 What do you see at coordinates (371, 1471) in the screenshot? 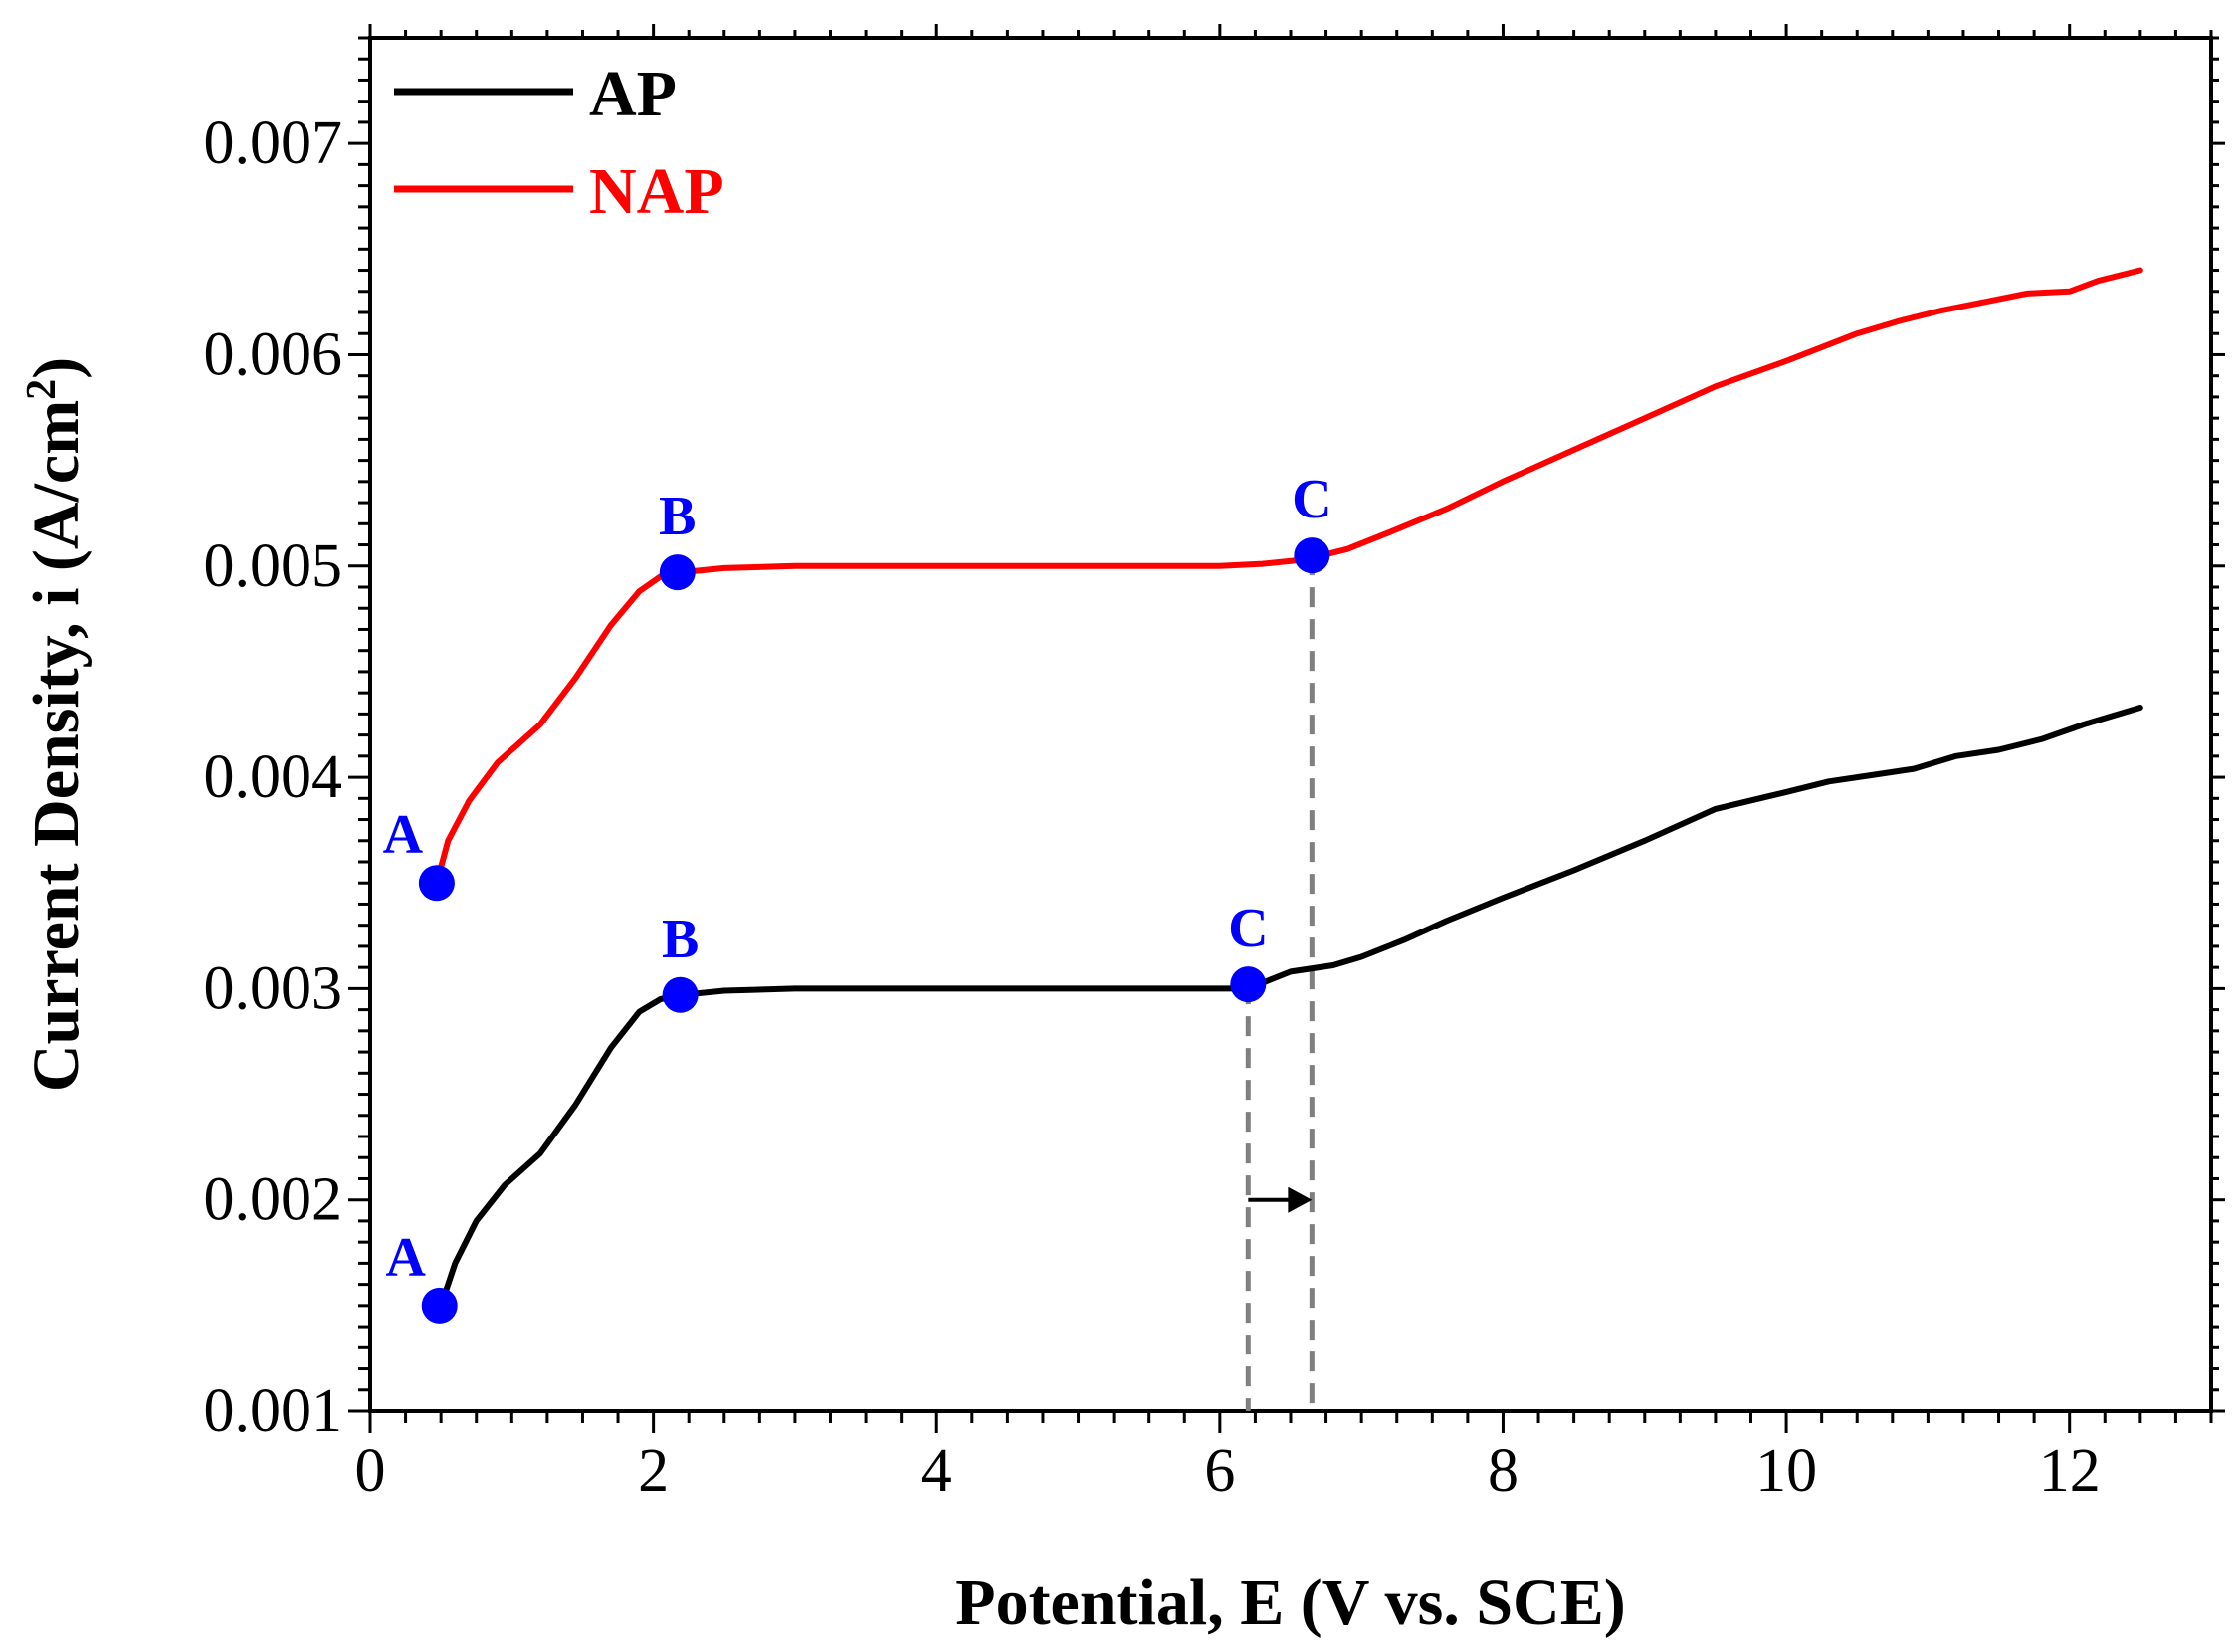
I see `x-tick-label: 0` at bounding box center [371, 1471].